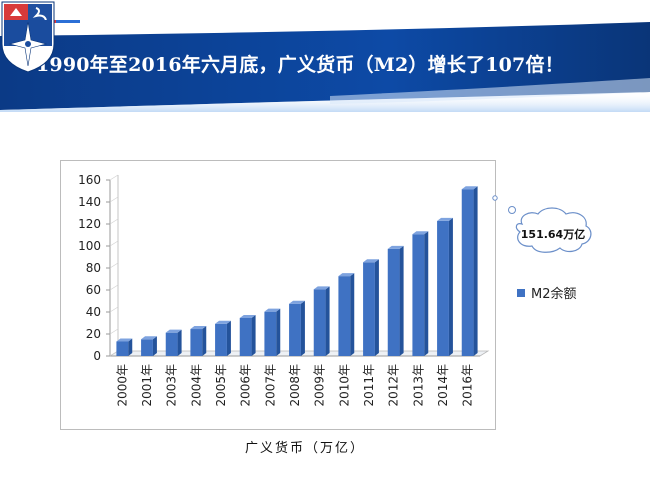 This screenshot has height=488, width=650. I want to click on decor-line-blue, so click(68, 21).